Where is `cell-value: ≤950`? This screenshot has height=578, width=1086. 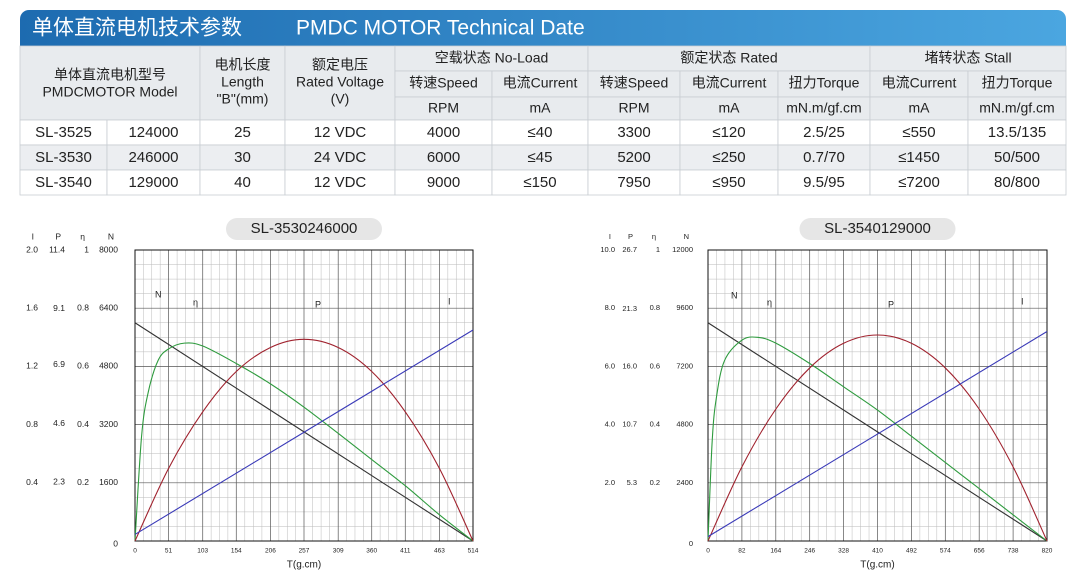
cell-value: ≤950 is located at coordinates (728, 182).